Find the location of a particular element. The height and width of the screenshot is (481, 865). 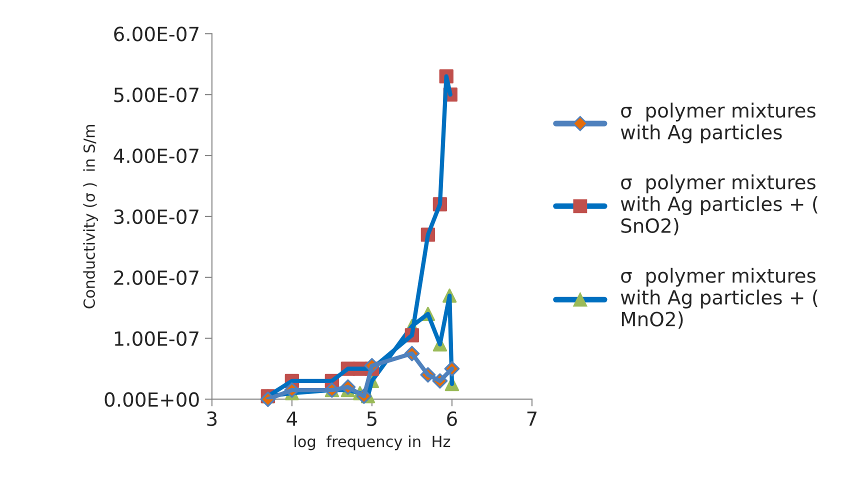

y-tick-label: 4.00E-07 is located at coordinates (156, 156).